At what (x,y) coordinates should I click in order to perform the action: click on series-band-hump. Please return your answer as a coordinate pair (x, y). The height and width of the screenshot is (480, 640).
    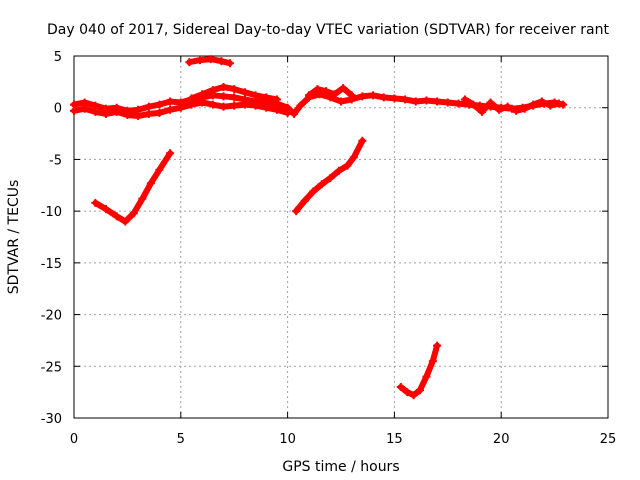
    Looking at the image, I should click on (330, 92).